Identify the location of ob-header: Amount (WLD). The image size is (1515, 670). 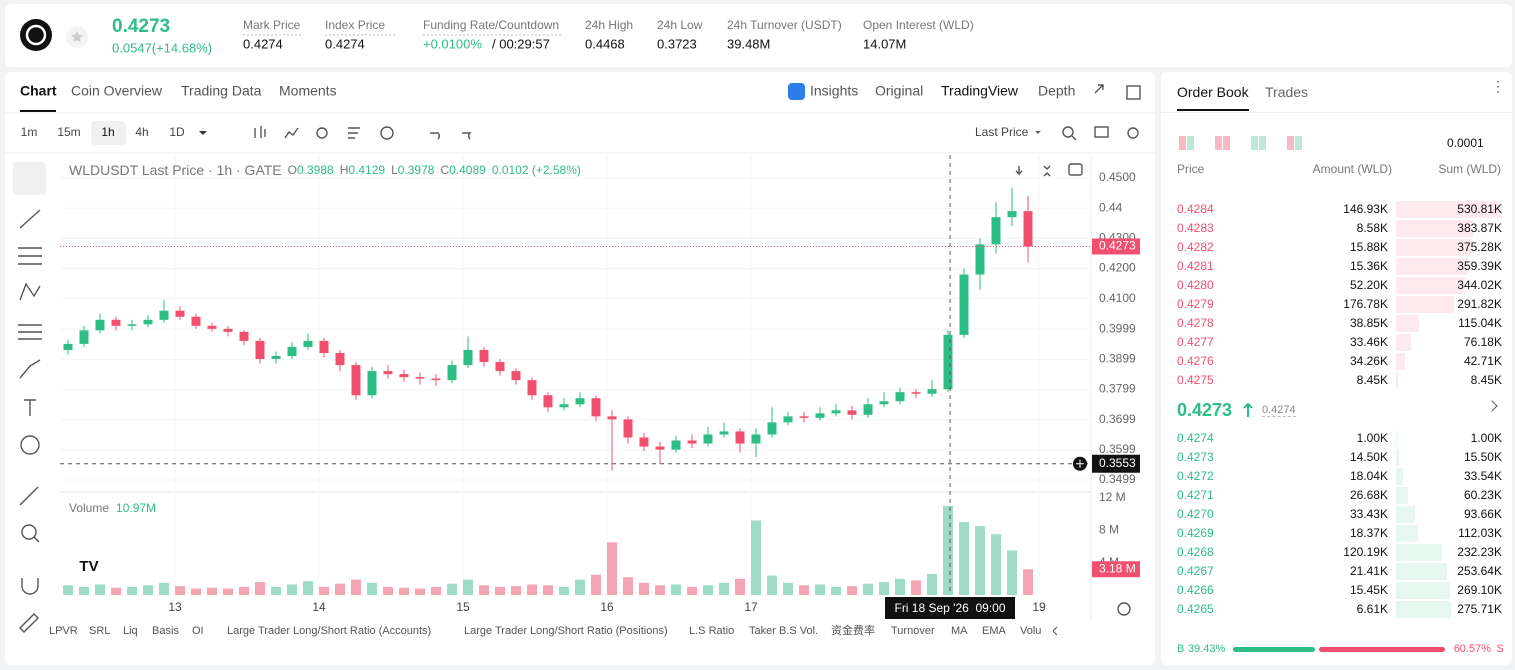
(1352, 169).